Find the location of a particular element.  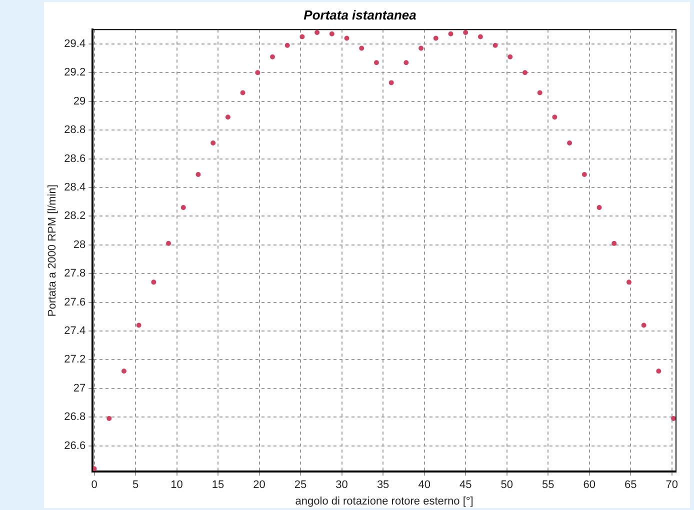

x-tick-label: 5 is located at coordinates (135, 485).